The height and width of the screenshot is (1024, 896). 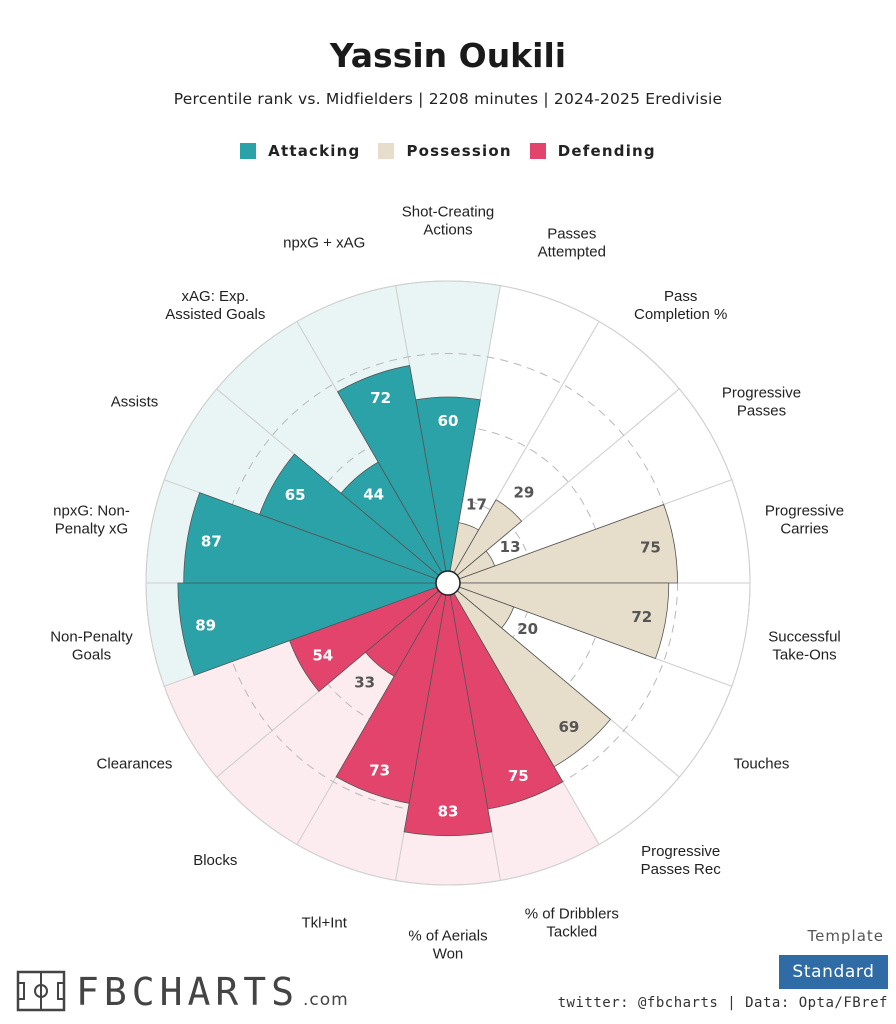 I want to click on value-label-of-aerials-won: 83, so click(x=448, y=812).